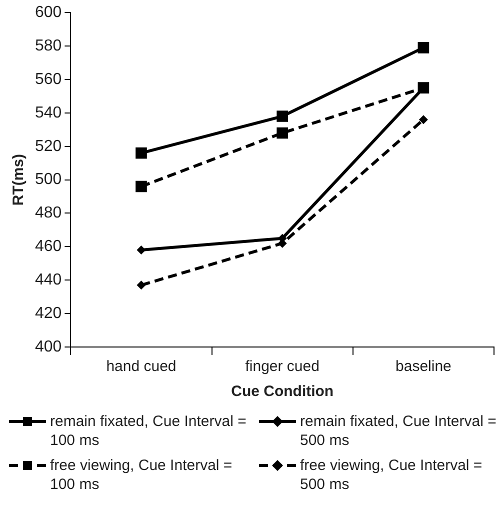 This screenshot has width=502, height=521. Describe the element at coordinates (48, 113) in the screenshot. I see `y-tick-label: 540` at that location.